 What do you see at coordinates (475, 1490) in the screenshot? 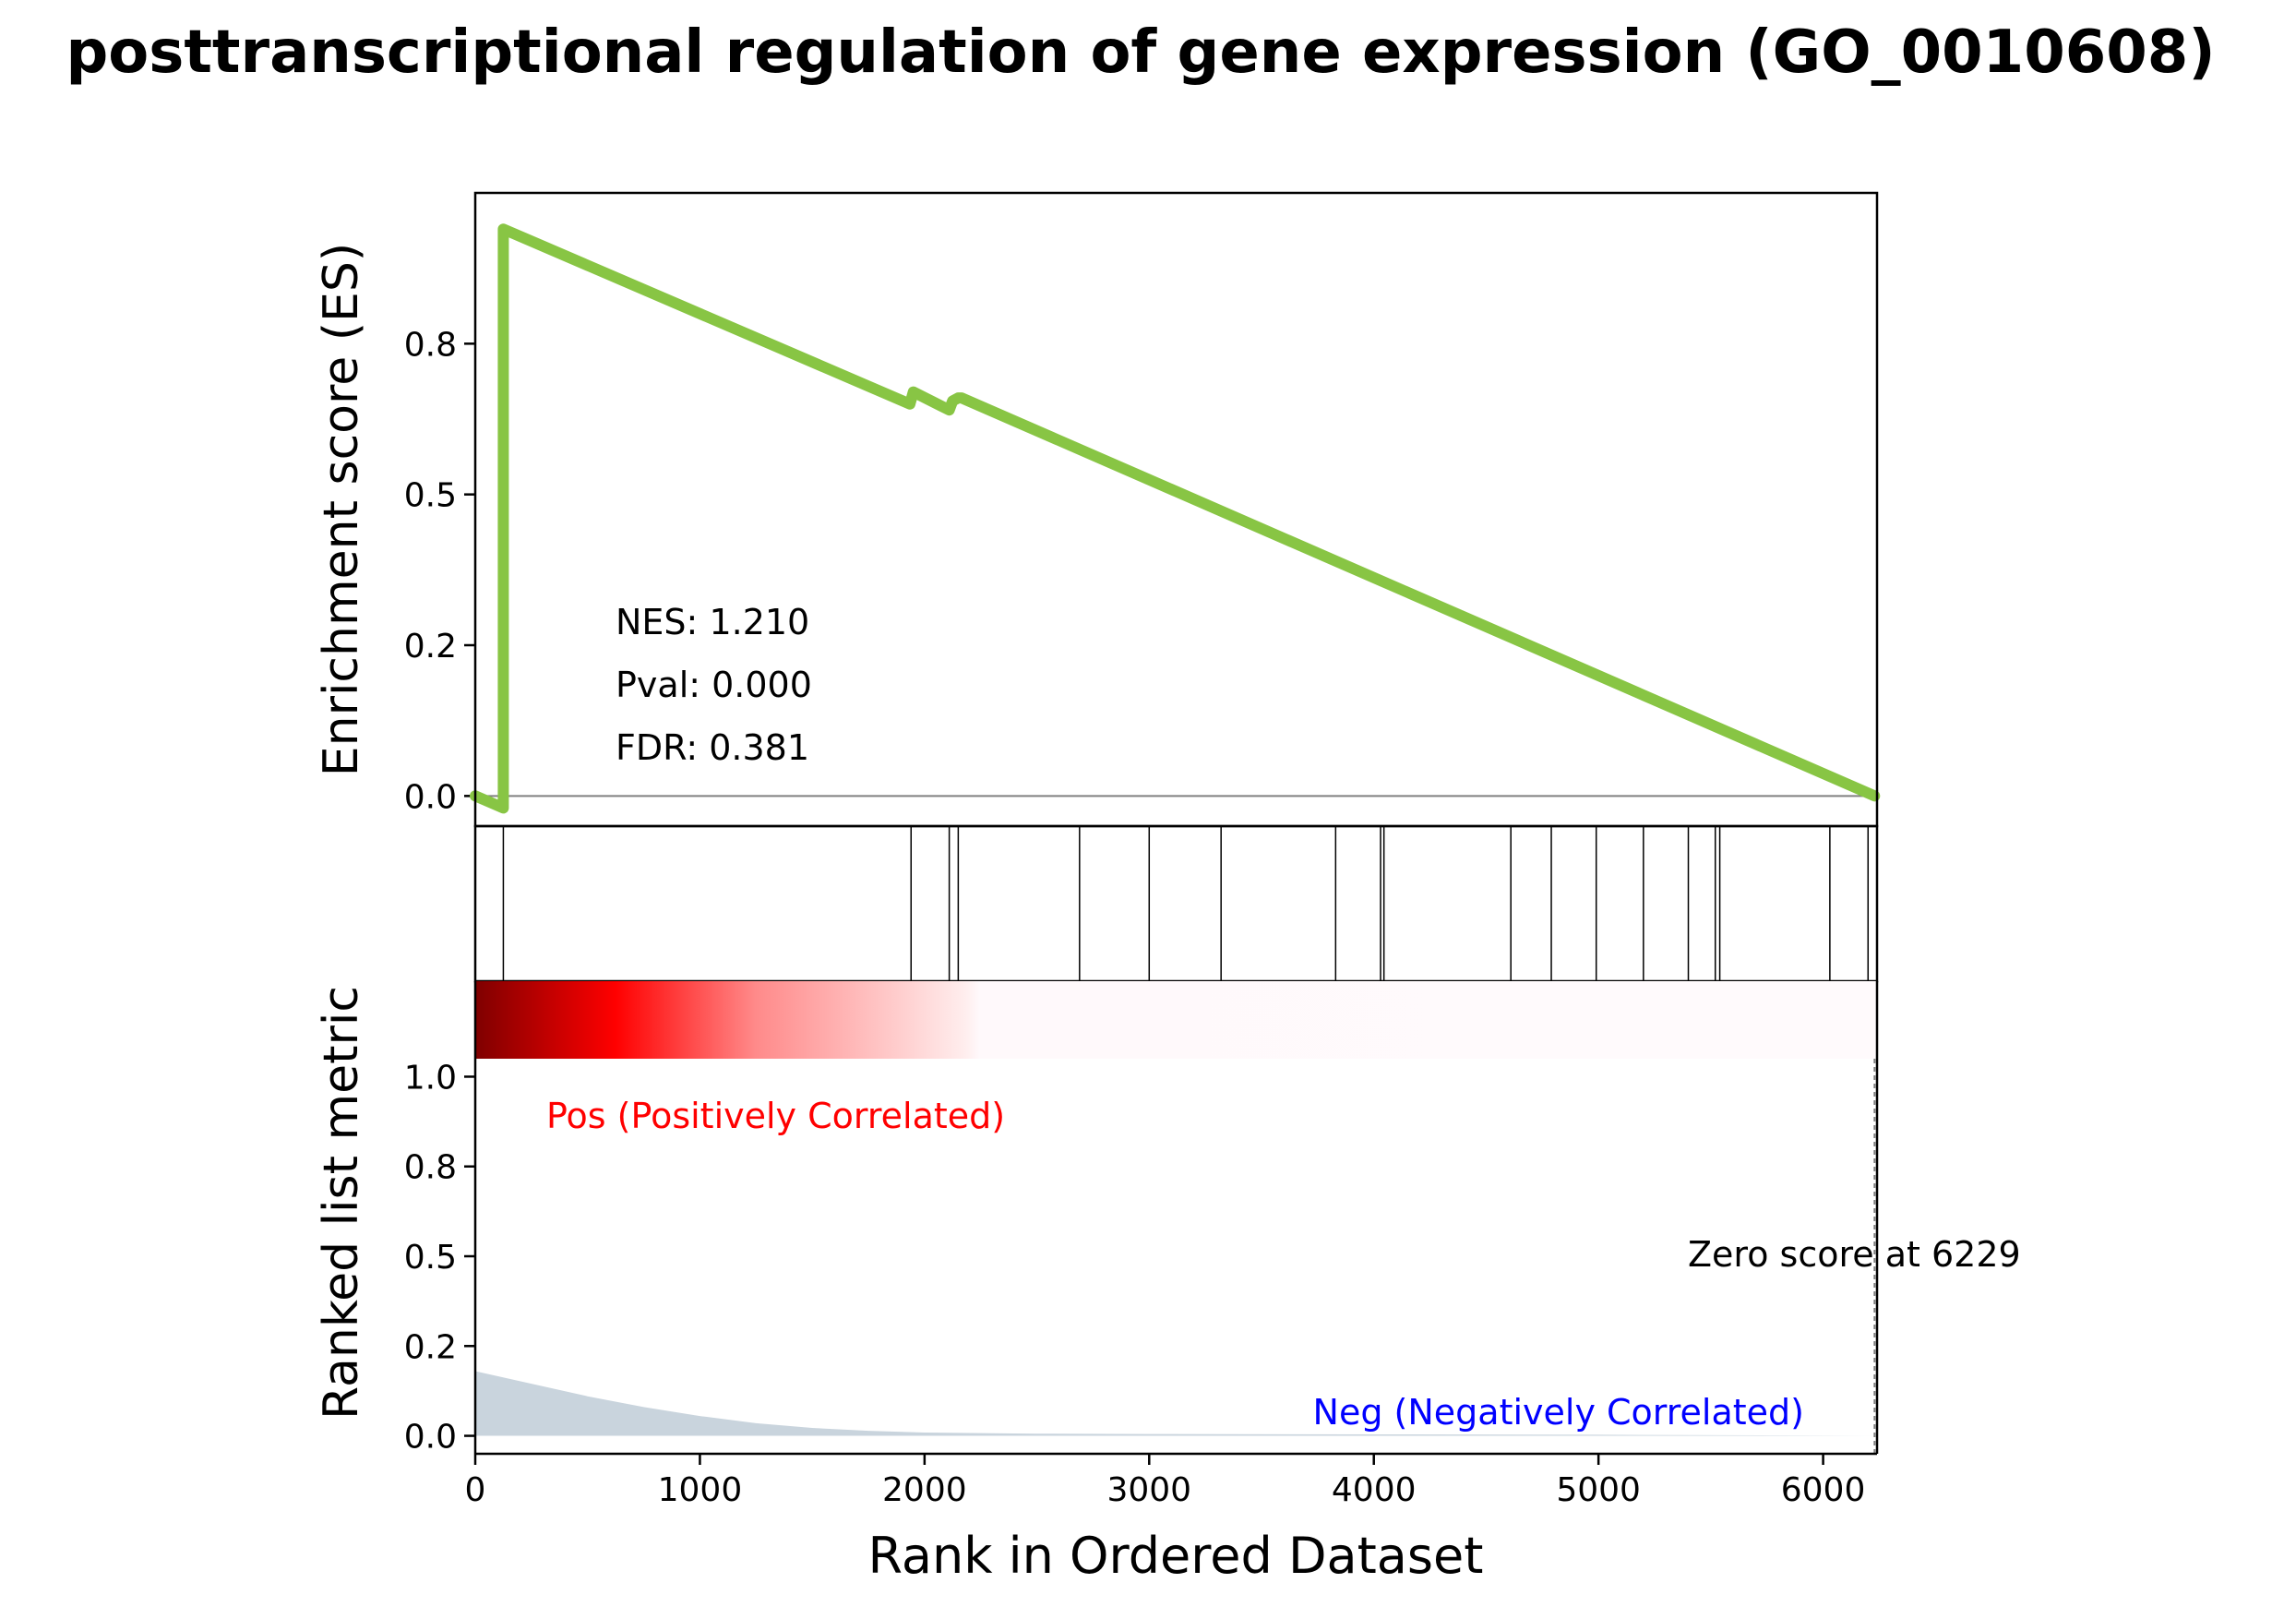
I see `x-tick-label: 0` at bounding box center [475, 1490].